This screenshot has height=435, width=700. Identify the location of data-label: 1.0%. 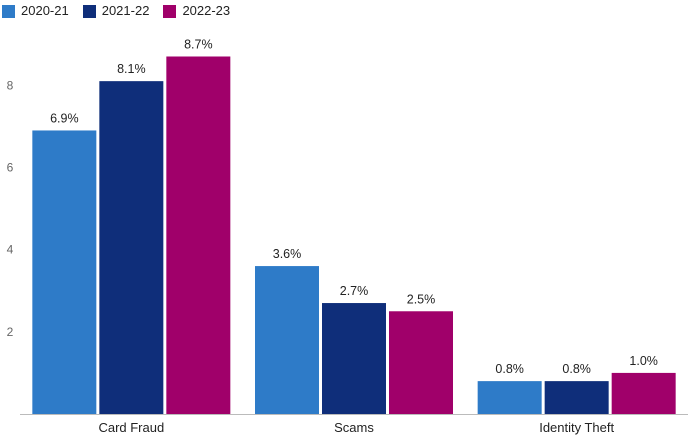
(643, 361).